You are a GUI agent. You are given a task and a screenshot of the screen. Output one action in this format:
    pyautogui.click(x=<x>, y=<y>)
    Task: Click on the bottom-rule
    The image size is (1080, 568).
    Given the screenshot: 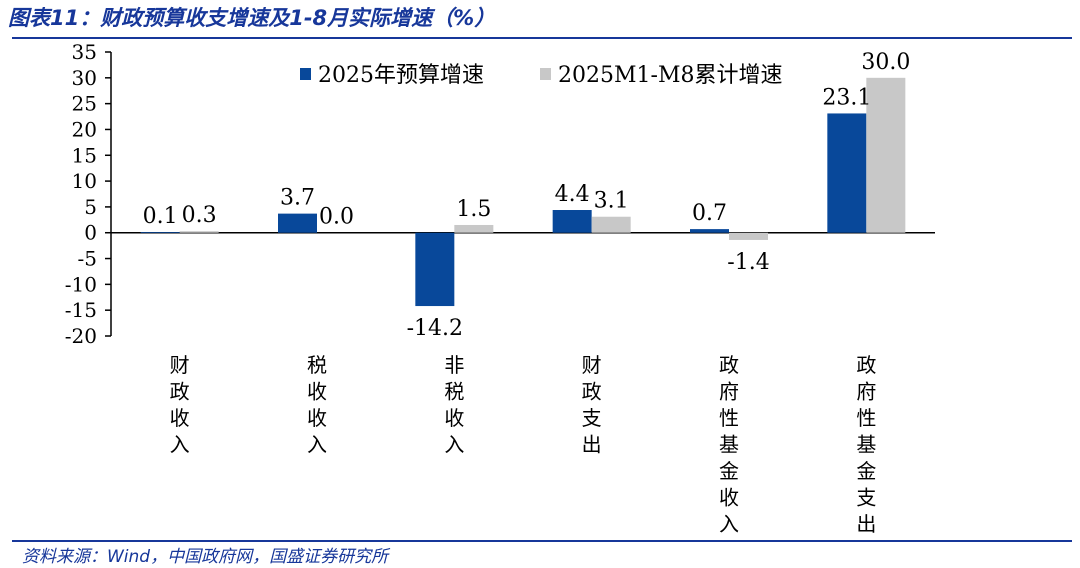 What is the action you would take?
    pyautogui.click(x=542, y=541)
    